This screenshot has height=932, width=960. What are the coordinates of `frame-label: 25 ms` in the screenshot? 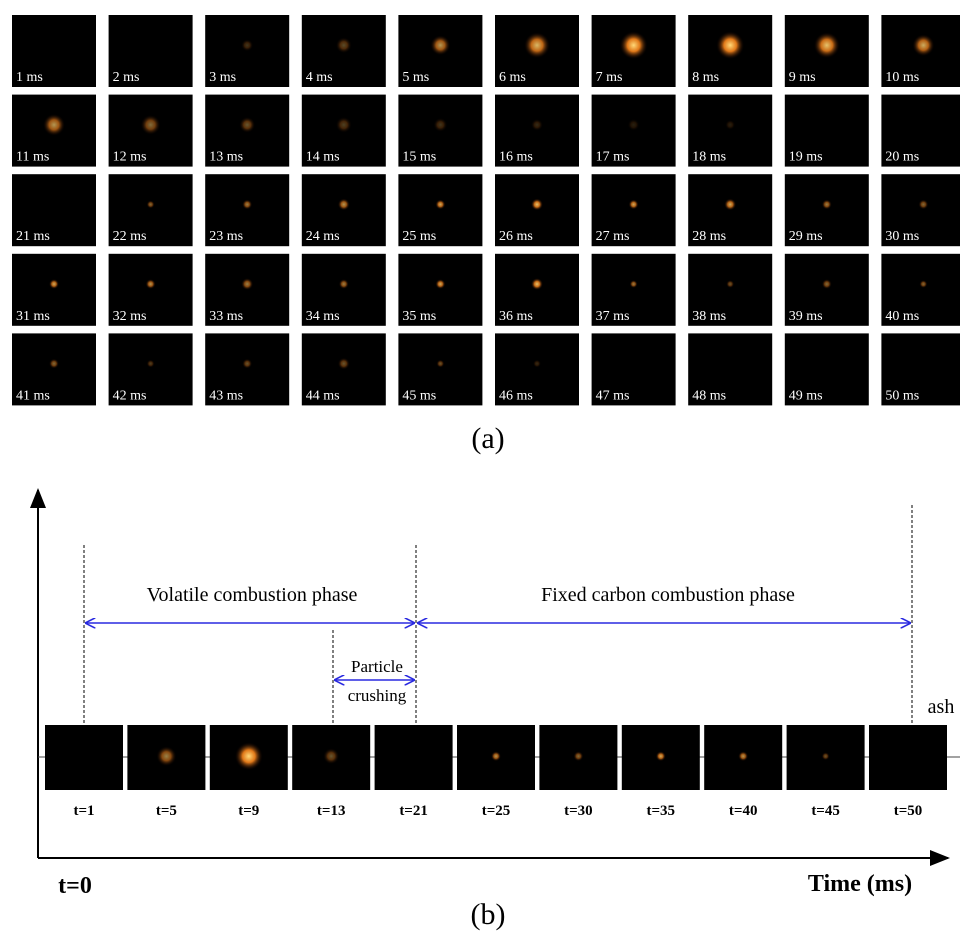 It's located at (419, 236).